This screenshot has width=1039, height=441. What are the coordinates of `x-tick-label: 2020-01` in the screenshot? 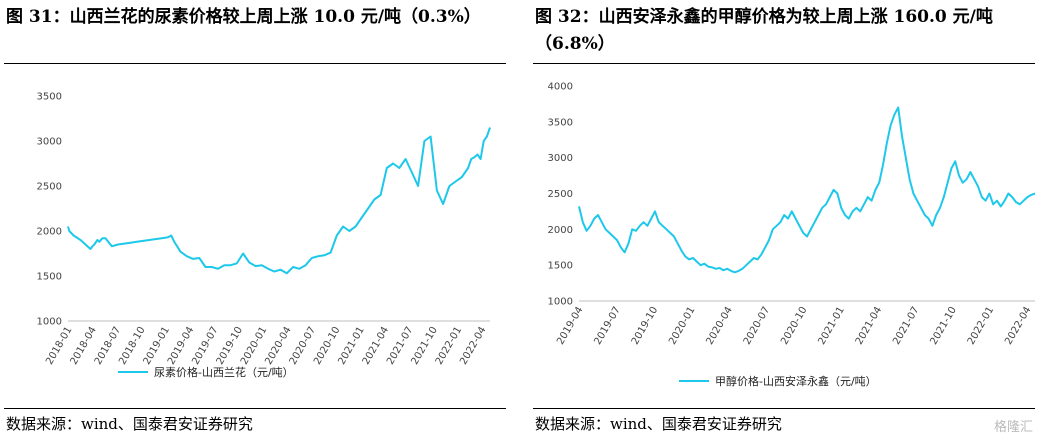 It's located at (682, 326).